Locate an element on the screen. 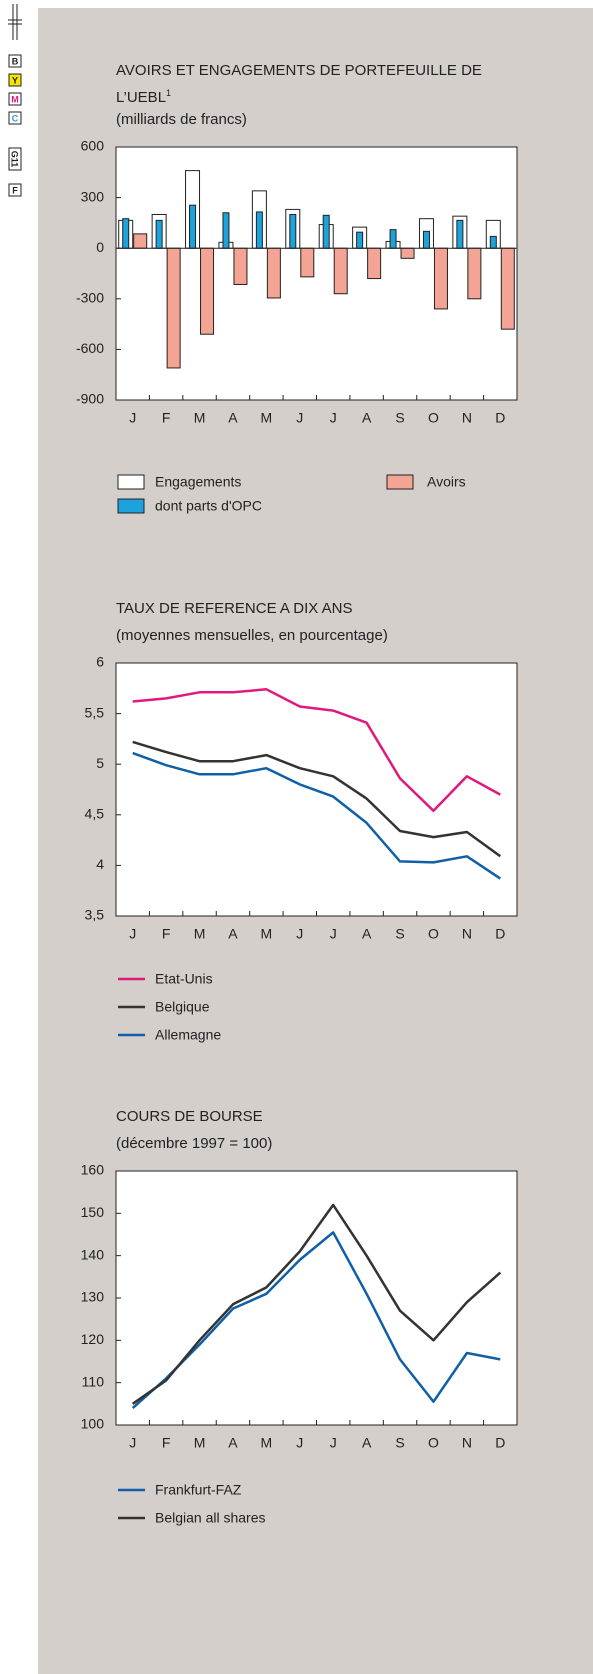 The width and height of the screenshot is (593, 1674). legend-label: dont parts d'OPC is located at coordinates (208, 506).